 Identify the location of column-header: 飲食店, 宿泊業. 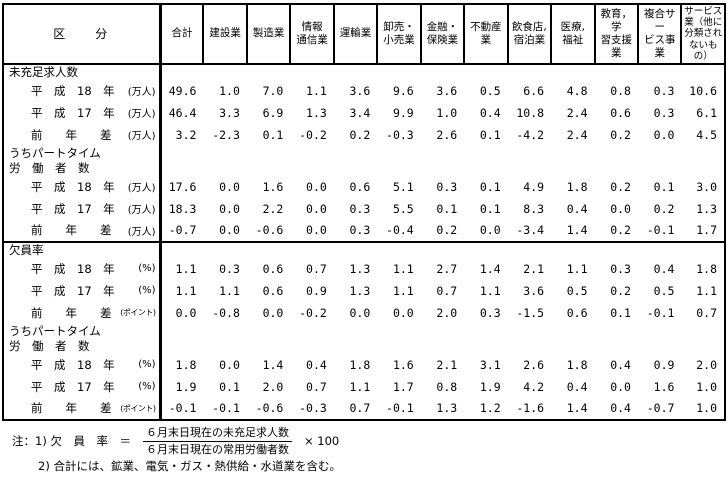
(529, 34).